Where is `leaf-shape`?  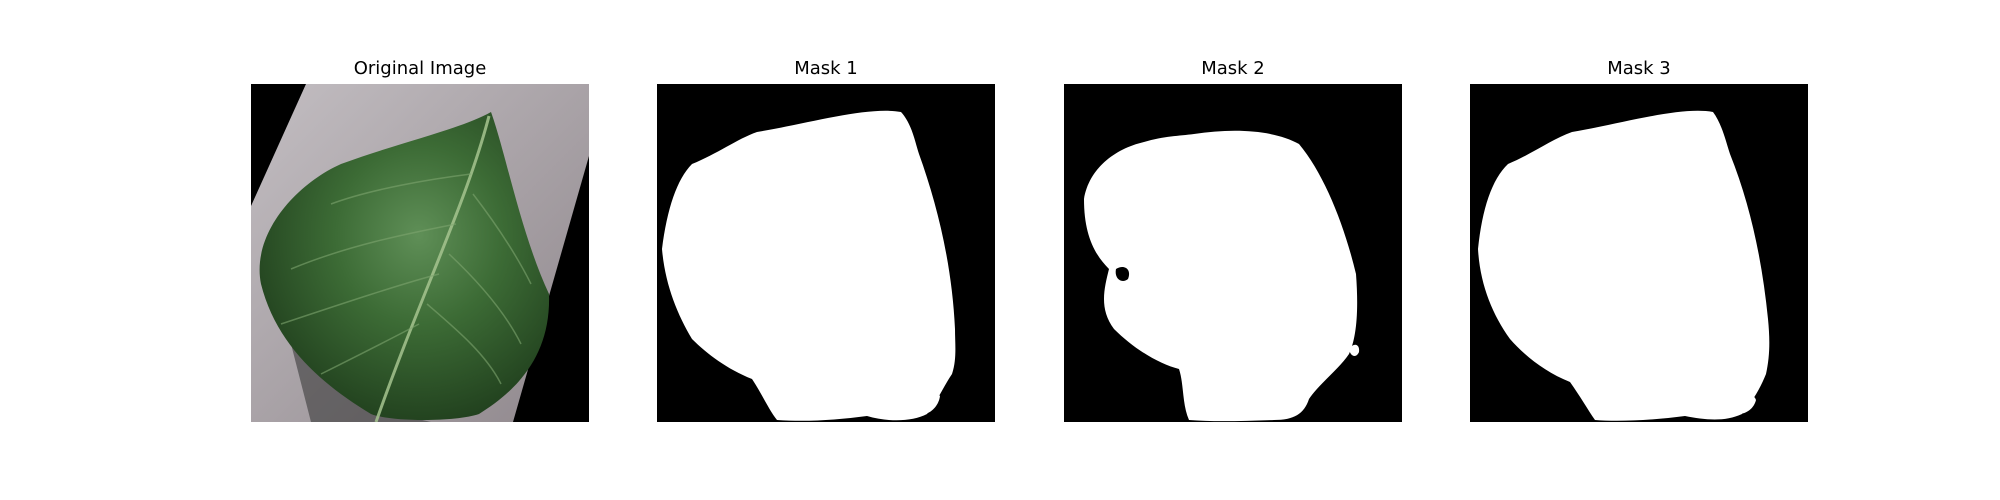
leaf-shape is located at coordinates (404, 266).